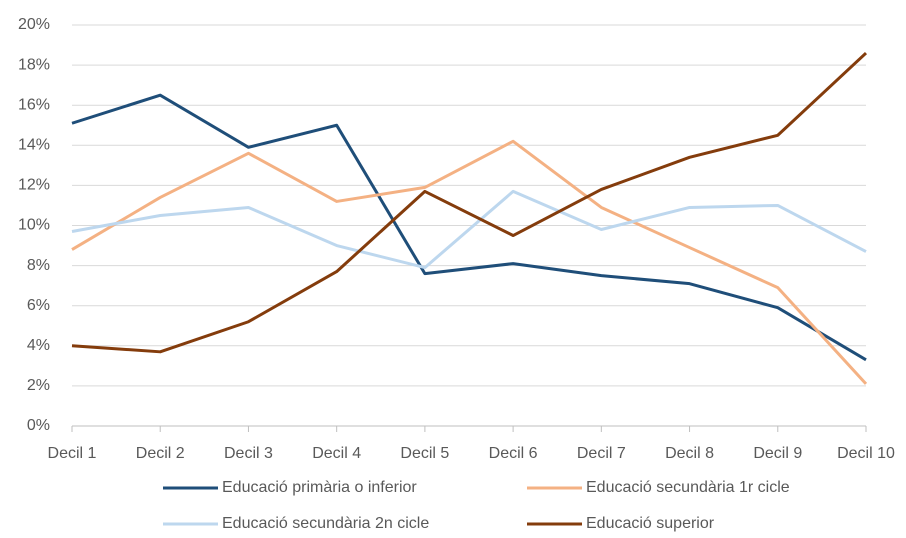 The image size is (906, 538). I want to click on legend-label: Educació secundària 2n cicle, so click(325, 523).